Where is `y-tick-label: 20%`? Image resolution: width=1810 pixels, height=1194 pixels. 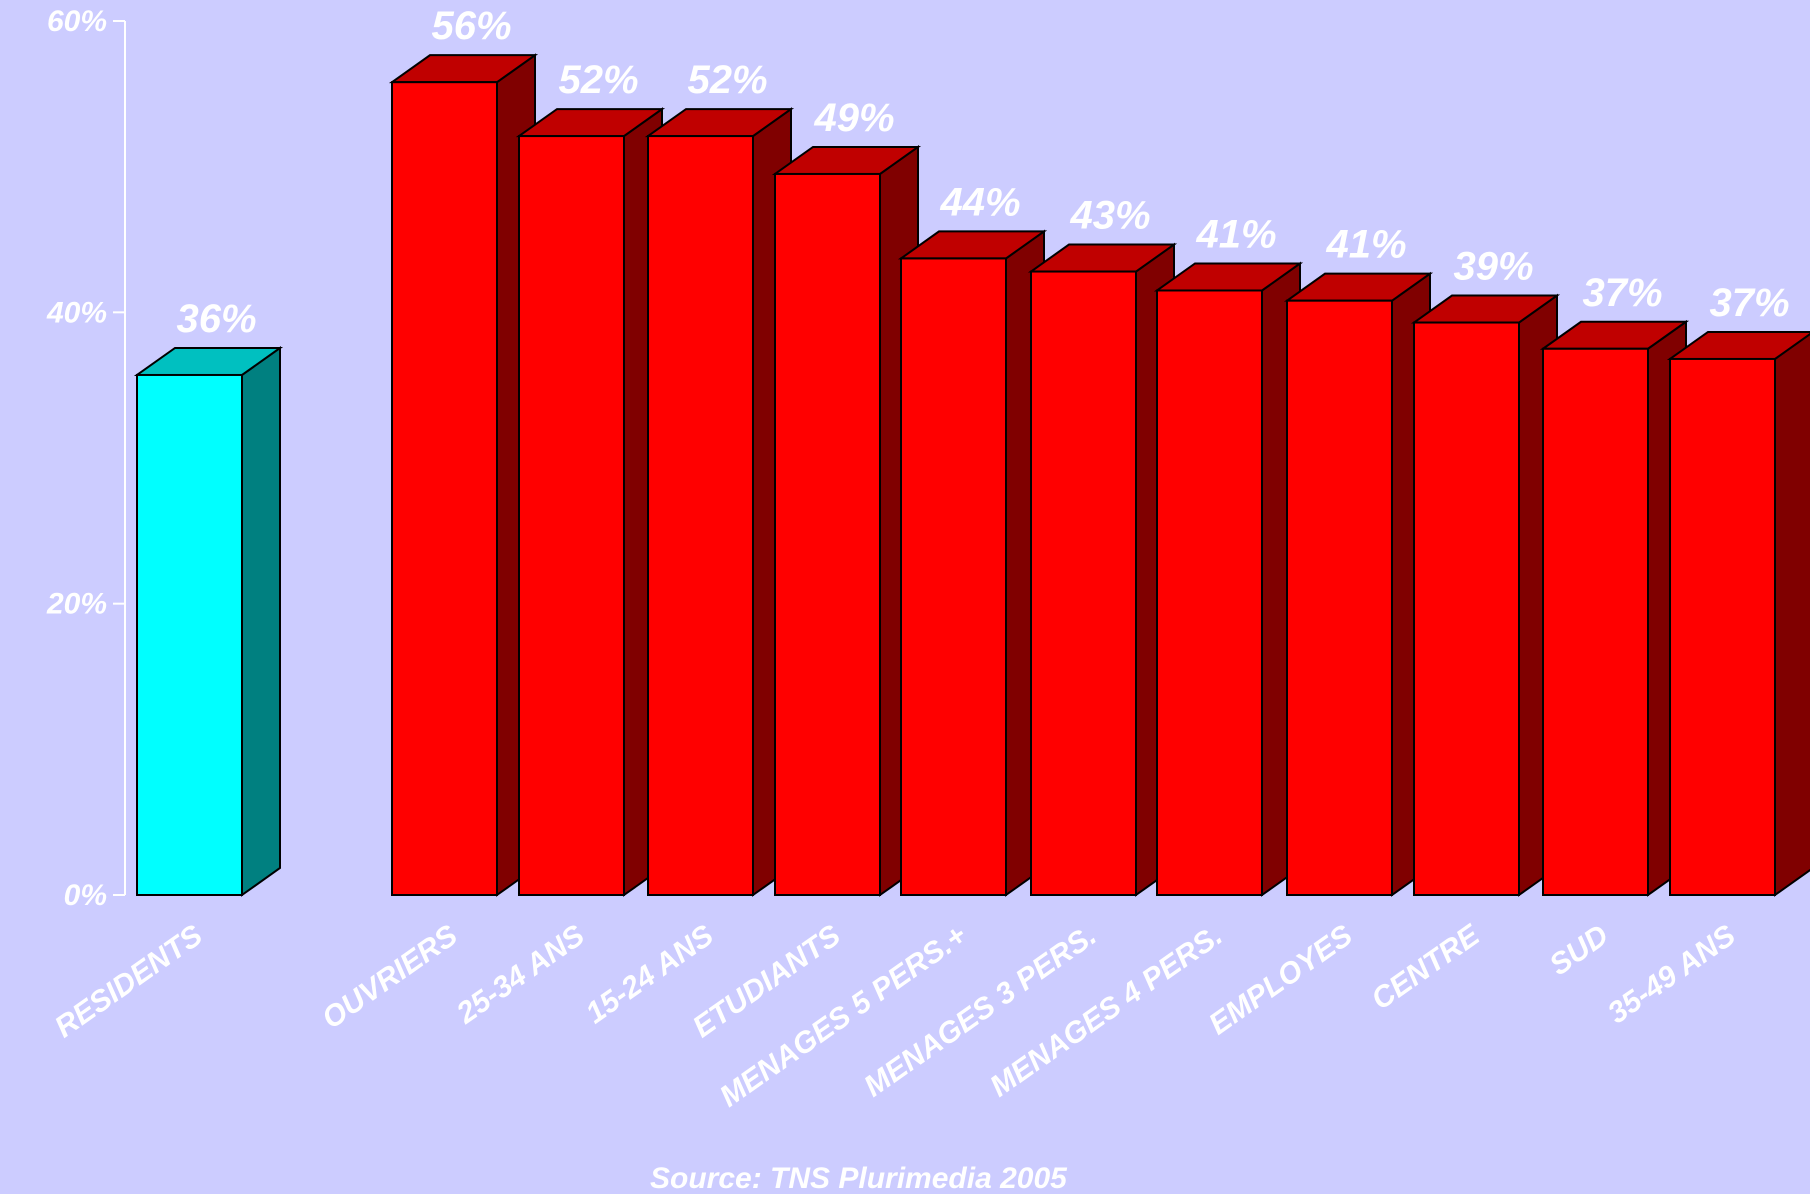 y-tick-label: 20% is located at coordinates (76, 604).